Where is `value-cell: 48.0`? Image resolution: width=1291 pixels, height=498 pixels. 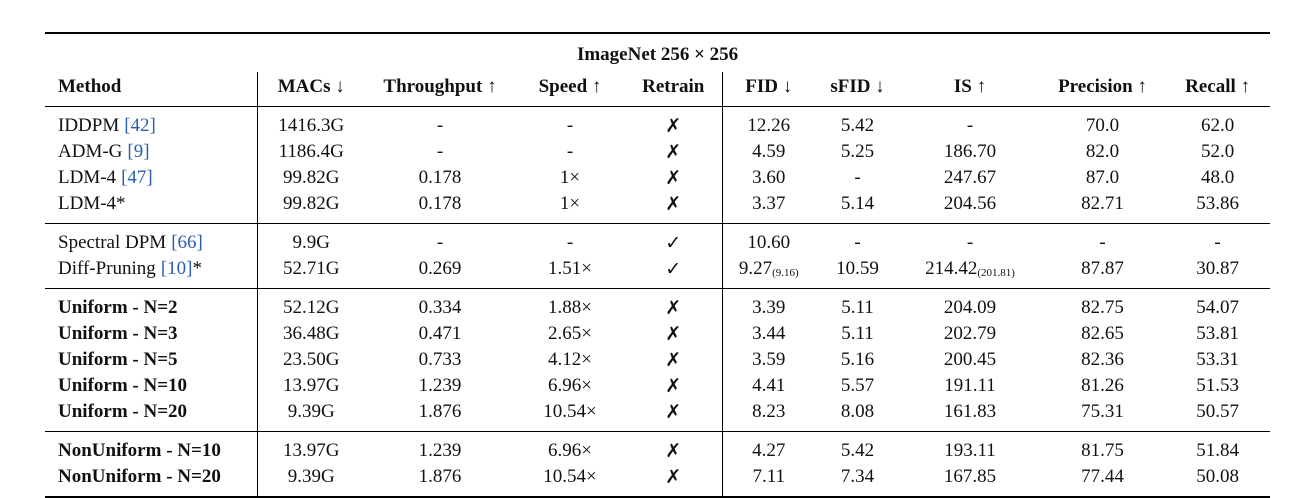 value-cell: 48.0 is located at coordinates (1217, 177).